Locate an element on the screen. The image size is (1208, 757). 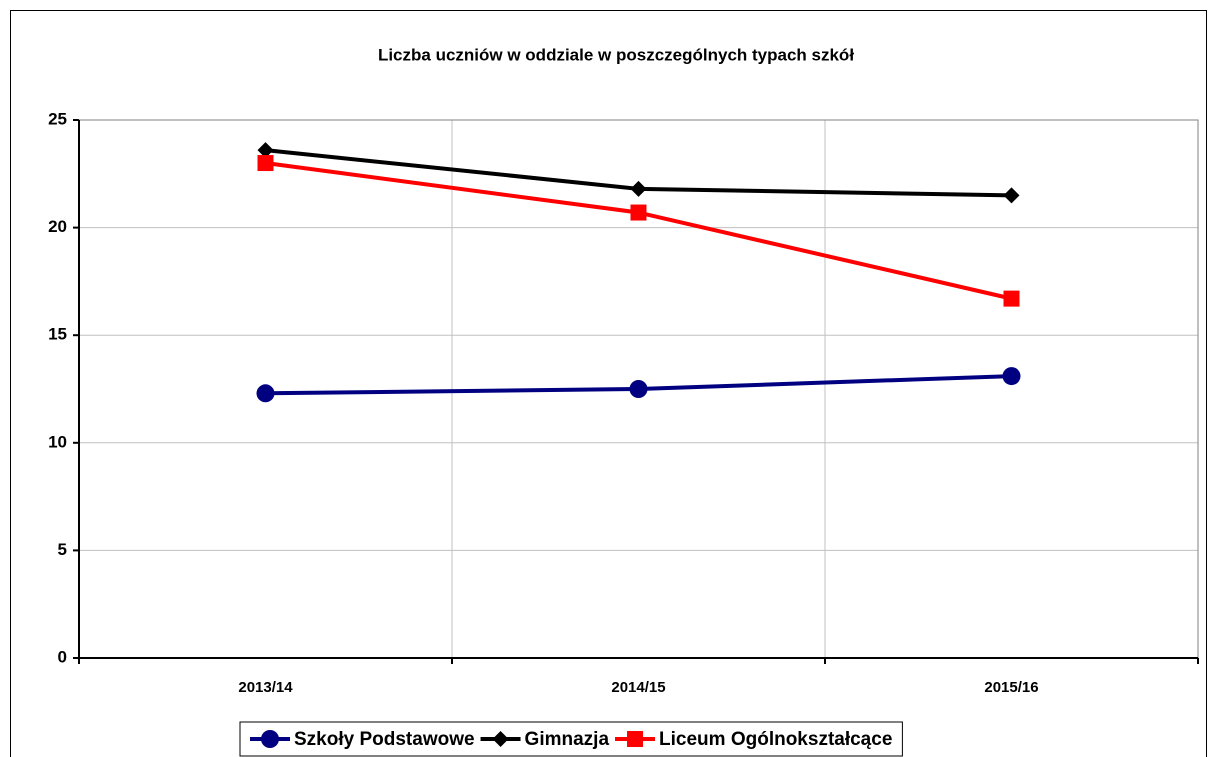
y-tick-label: 10 is located at coordinates (57, 441).